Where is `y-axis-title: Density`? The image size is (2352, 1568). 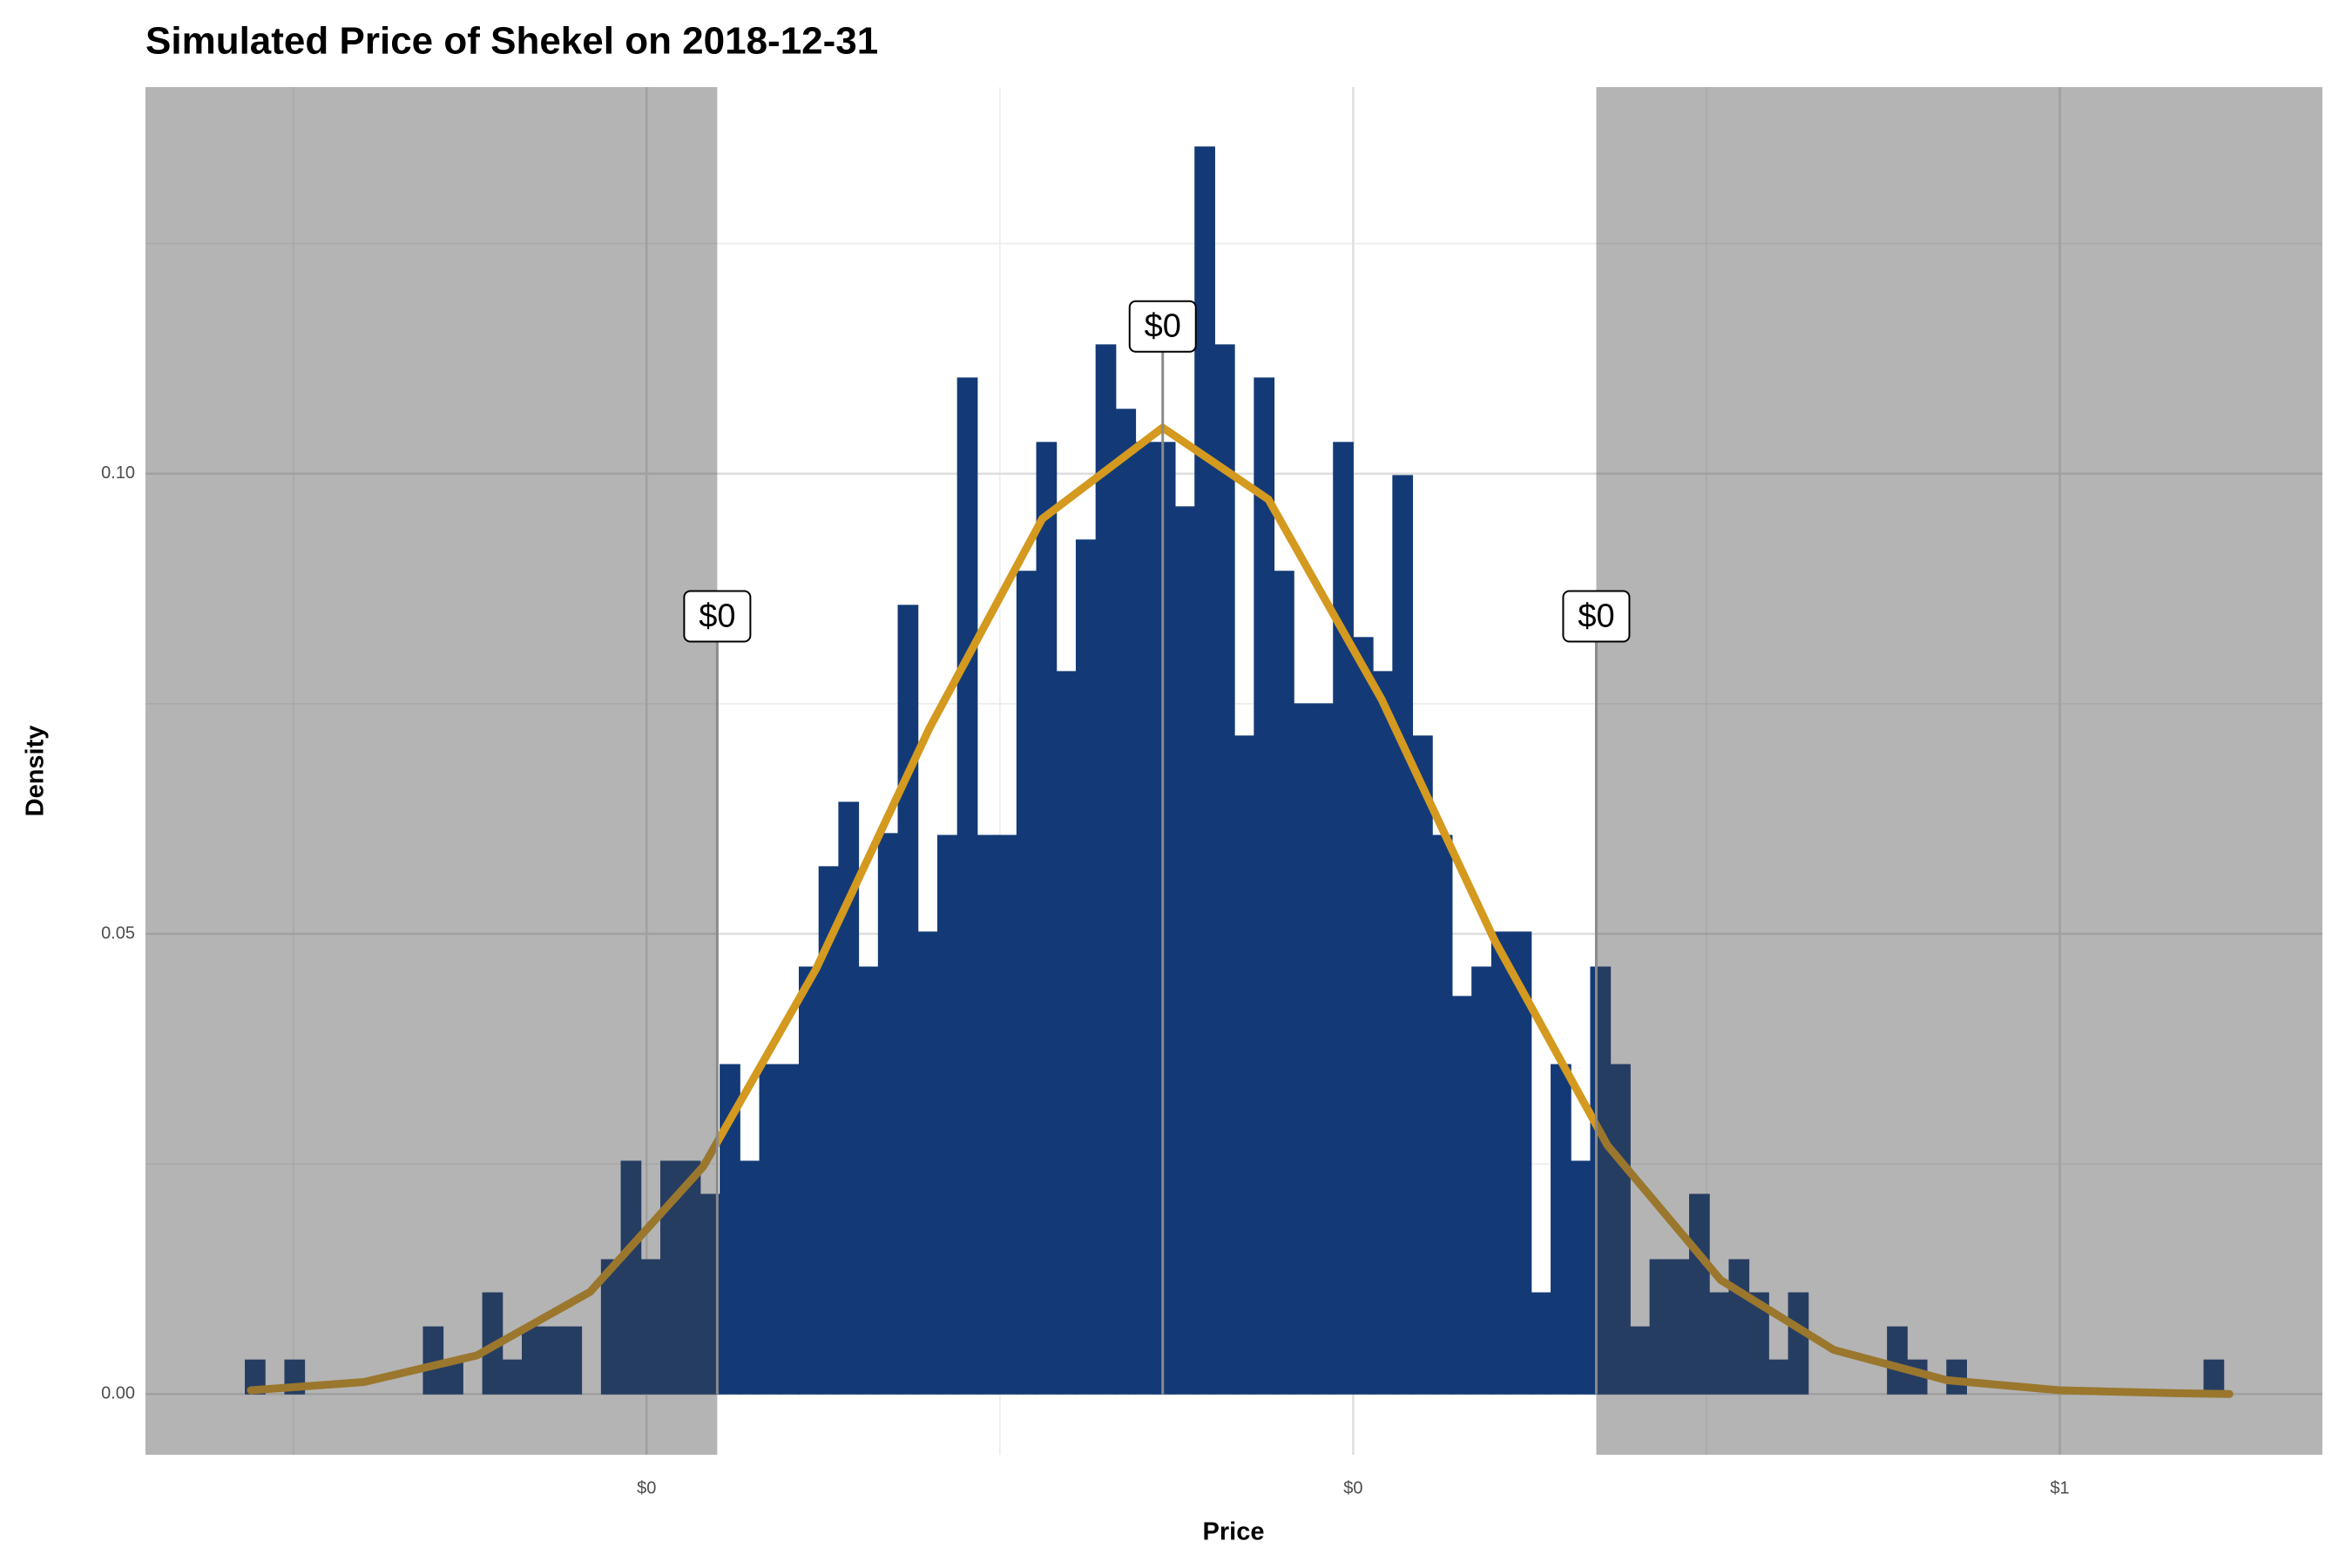
y-axis-title: Density is located at coordinates (36, 771).